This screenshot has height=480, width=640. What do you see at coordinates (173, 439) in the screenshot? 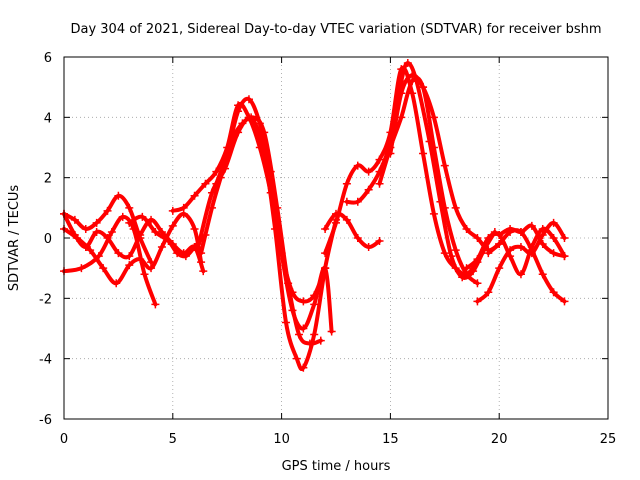
I see `x-tick-label: 5` at bounding box center [173, 439].